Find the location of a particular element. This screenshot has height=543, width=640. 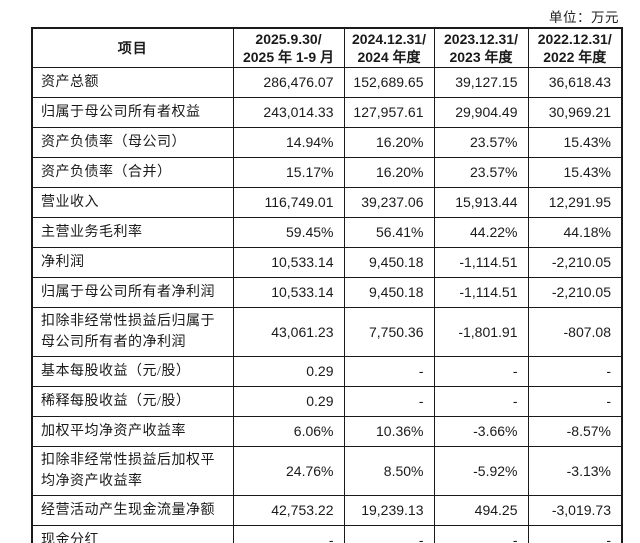

cell-value: 59.45% is located at coordinates (288, 232).